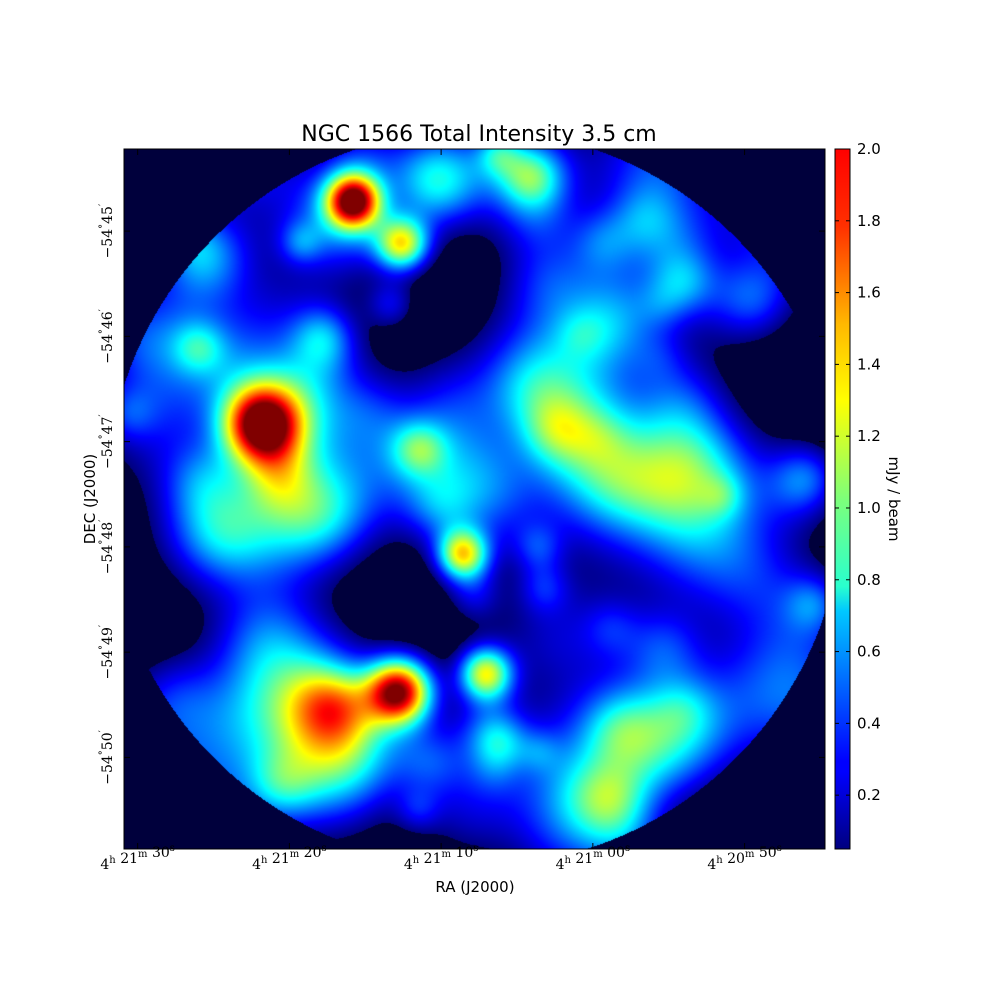 The width and height of the screenshot is (999, 999). Describe the element at coordinates (869, 364) in the screenshot. I see `colorbar-tick-label: 1.4` at that location.